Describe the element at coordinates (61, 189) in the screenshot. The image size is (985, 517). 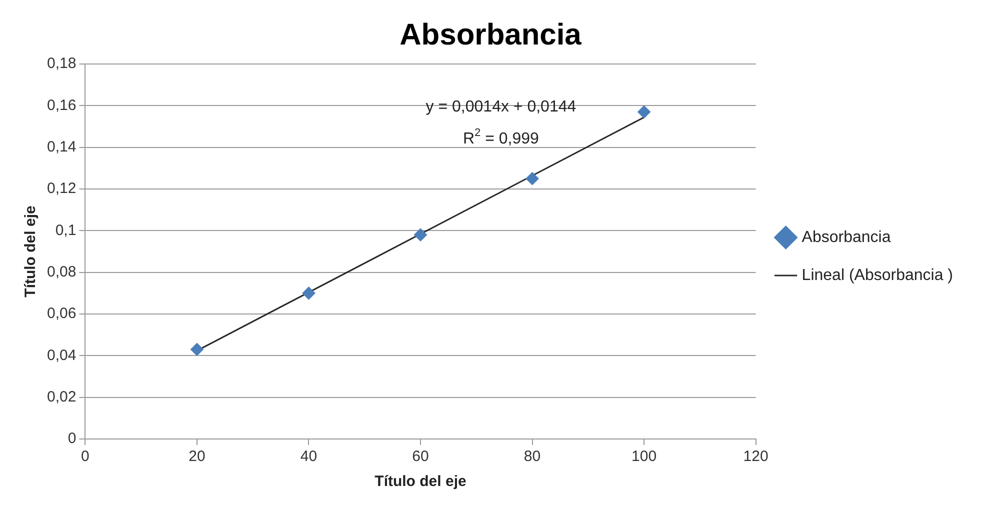
I see `y-tick-label: 0,12` at that location.